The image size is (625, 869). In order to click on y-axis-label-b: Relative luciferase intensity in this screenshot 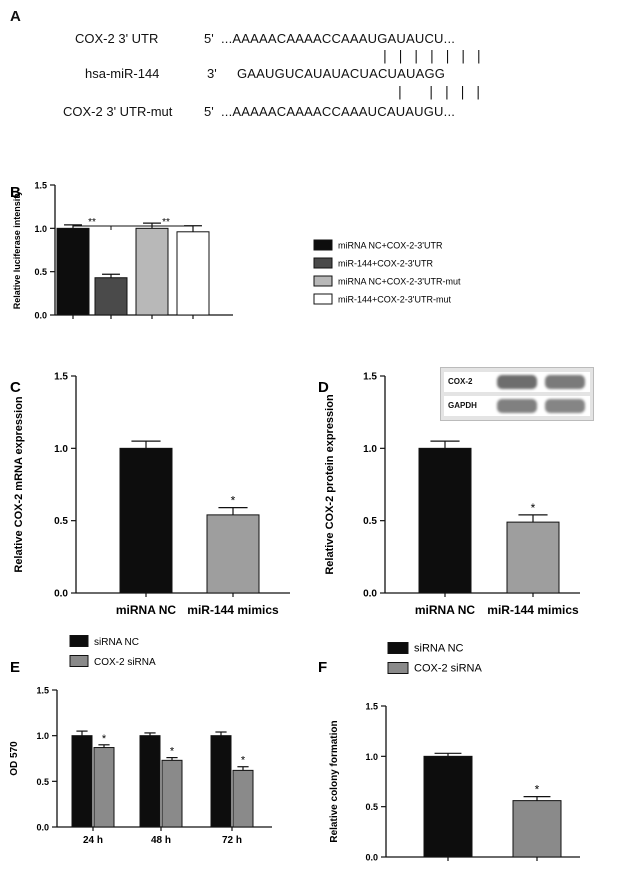, I will do `click(17, 250)`.